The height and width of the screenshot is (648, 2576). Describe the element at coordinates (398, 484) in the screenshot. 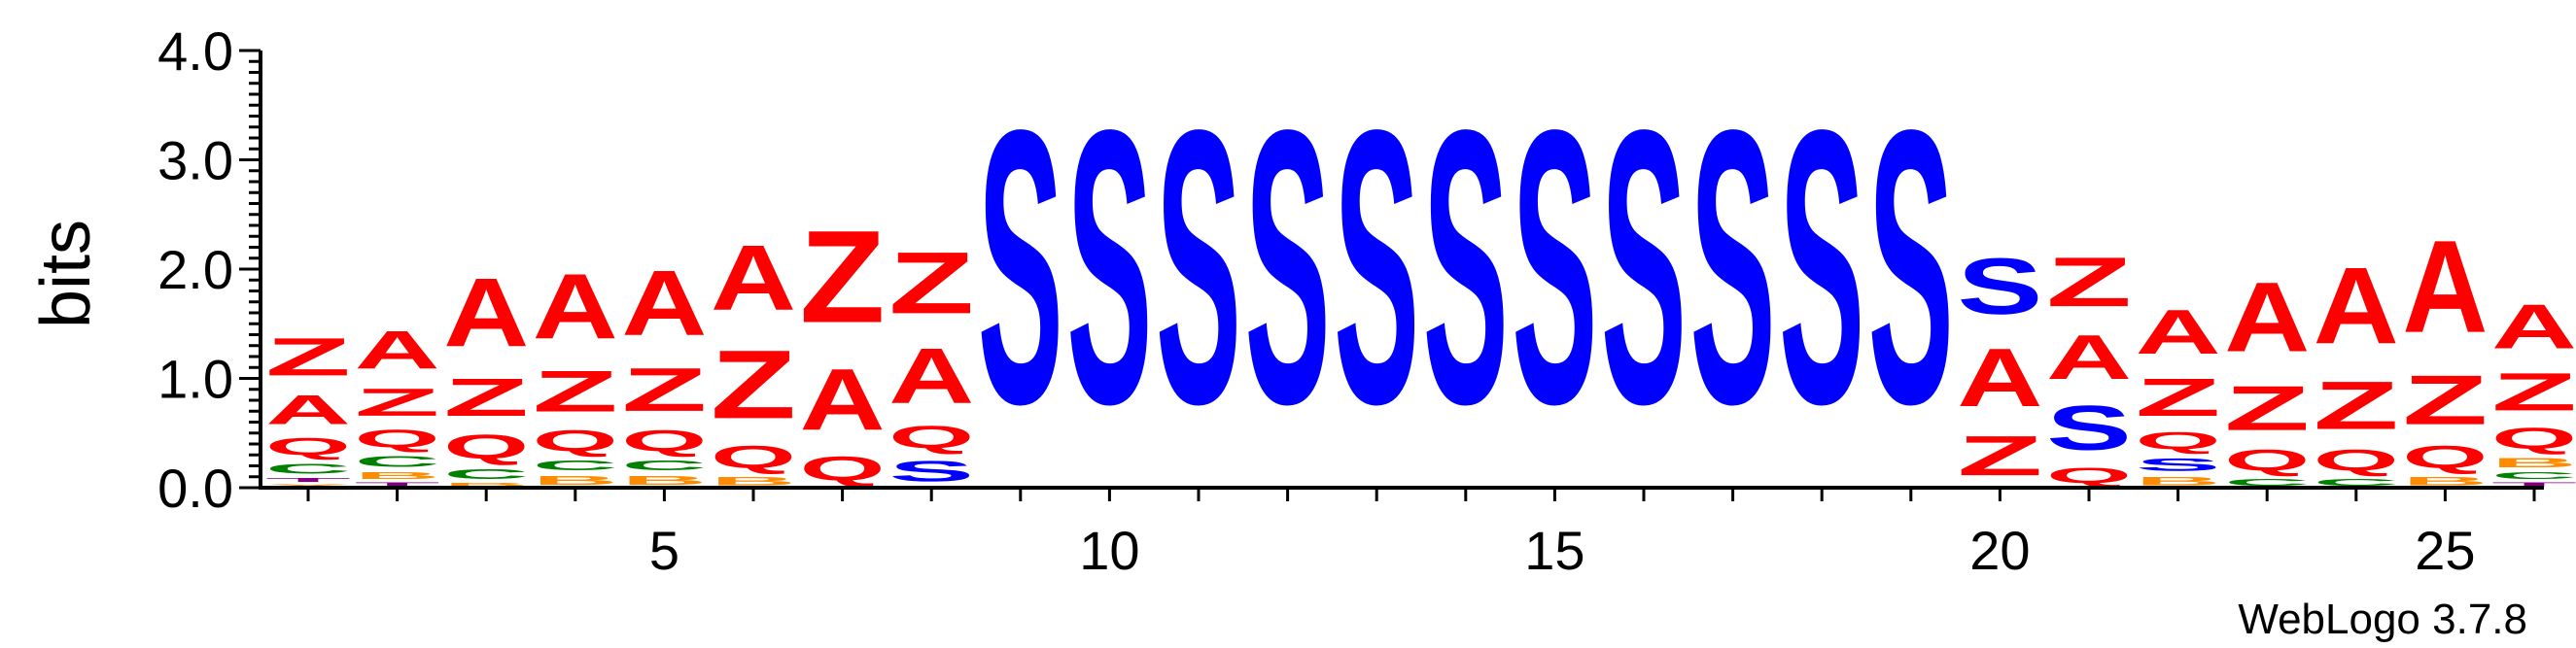

I see `logo-letter-t-pos-2: T` at that location.